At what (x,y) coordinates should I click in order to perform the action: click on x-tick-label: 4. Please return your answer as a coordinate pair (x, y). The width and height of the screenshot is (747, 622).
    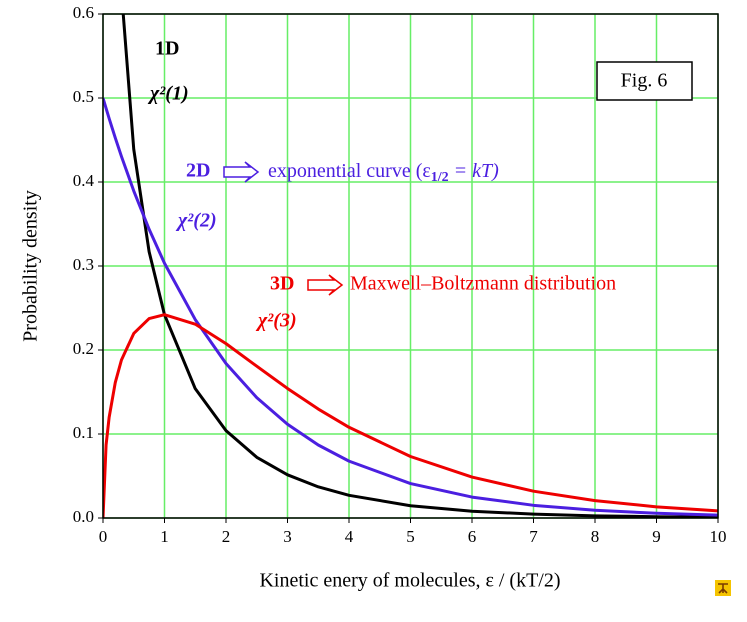
    Looking at the image, I should click on (349, 536).